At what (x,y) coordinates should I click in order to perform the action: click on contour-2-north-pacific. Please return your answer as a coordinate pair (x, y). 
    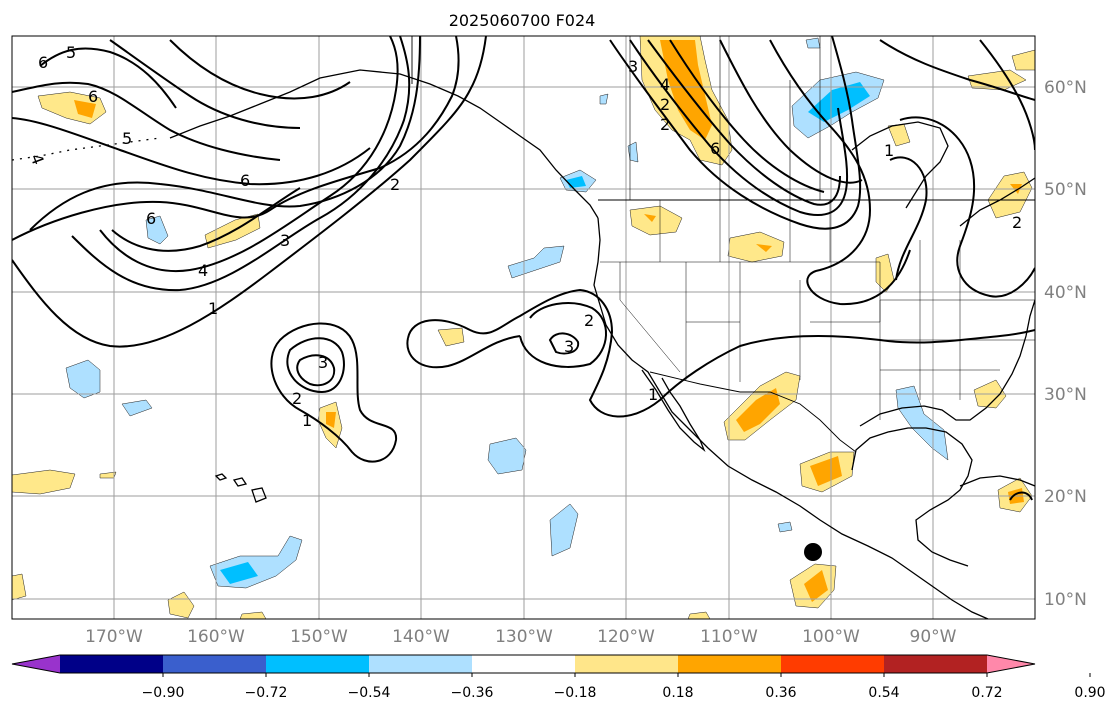
    Looking at the image, I should click on (236, 138).